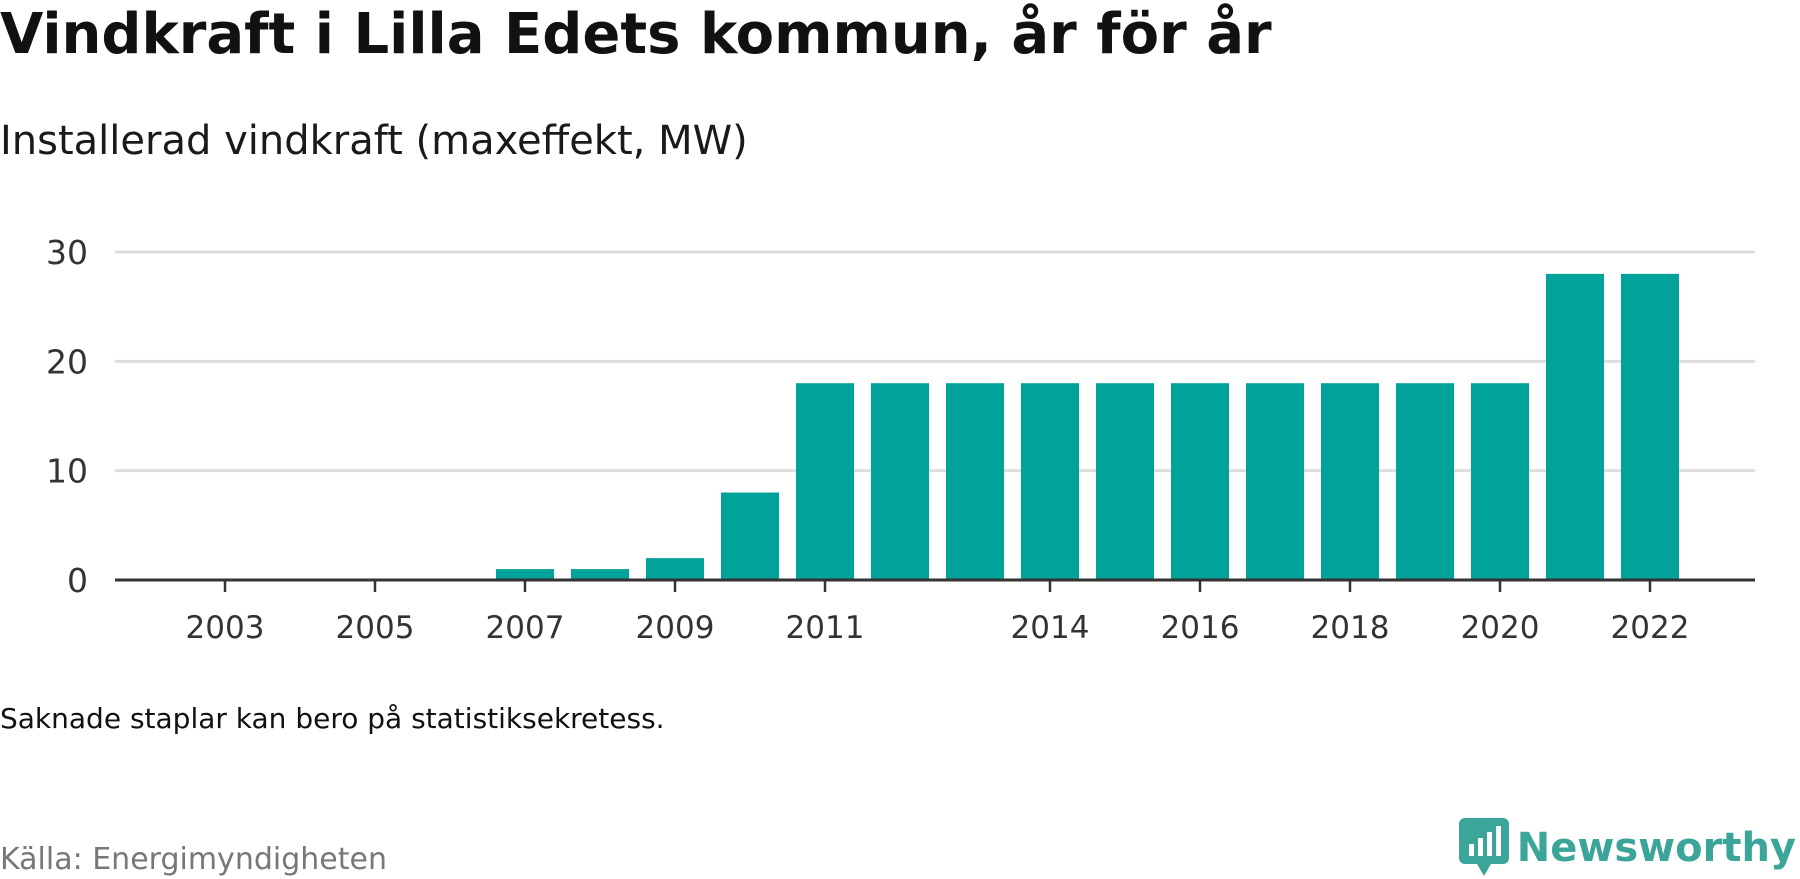 This screenshot has width=1800, height=879. Describe the element at coordinates (1275, 481) in the screenshot. I see `bar-2017` at that location.